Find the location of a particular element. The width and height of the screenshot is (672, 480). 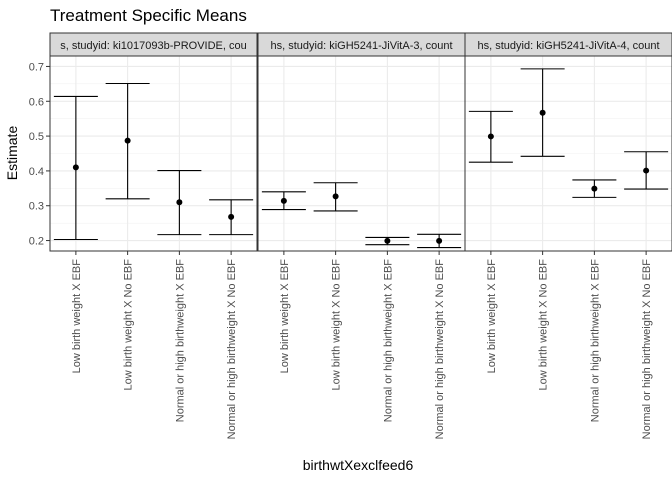

y-tick-label: 0.2 is located at coordinates (36, 242).